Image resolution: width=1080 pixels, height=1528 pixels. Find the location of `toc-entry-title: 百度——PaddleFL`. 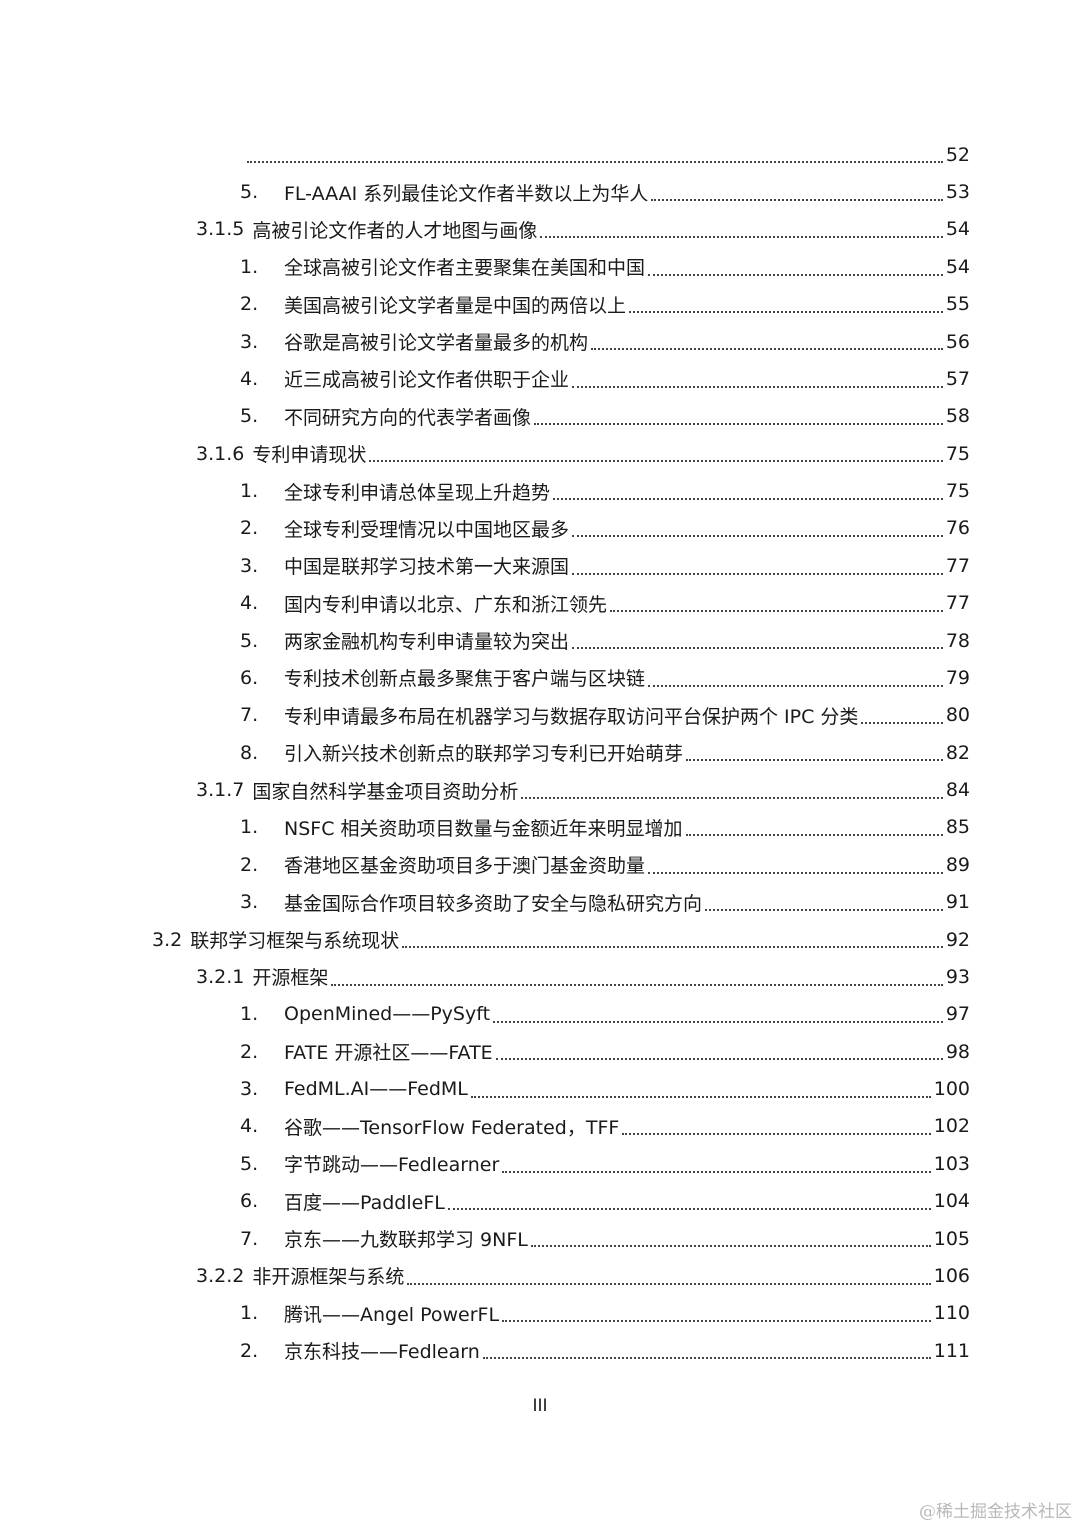

toc-entry-title: 百度——PaddleFL is located at coordinates (364, 1202).